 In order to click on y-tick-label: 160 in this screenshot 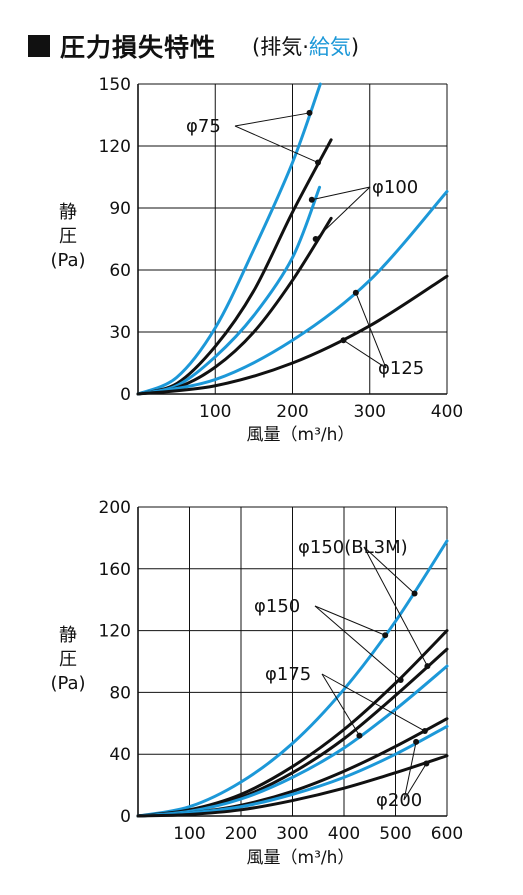, I will do `click(115, 570)`.